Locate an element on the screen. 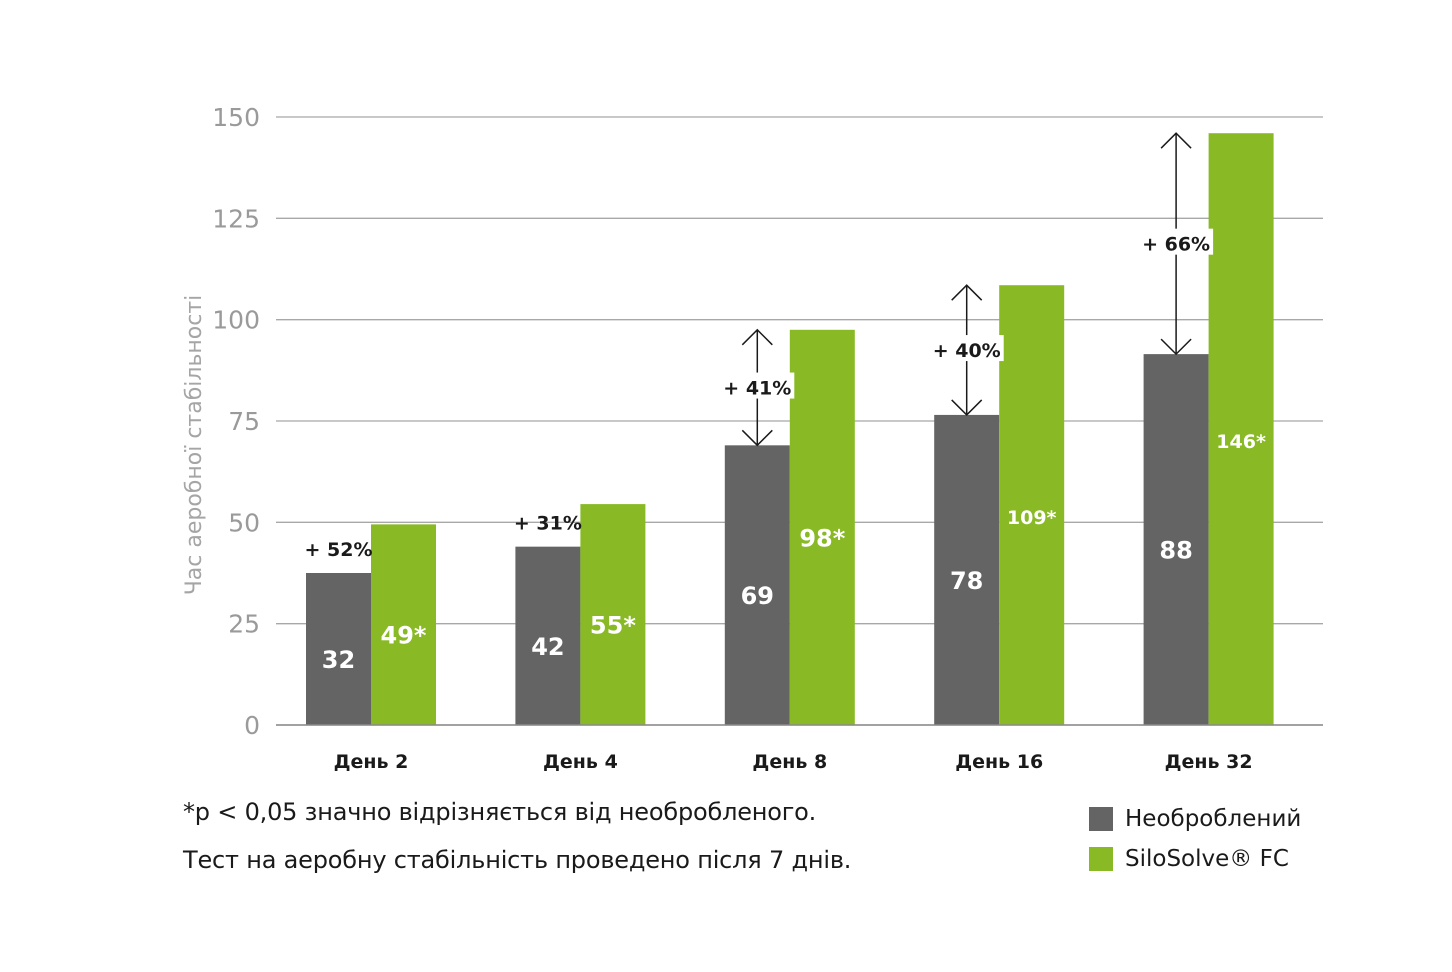 Image resolution: width=1452 pixels, height=972 pixels. x-tick-label: День 4 is located at coordinates (580, 762).